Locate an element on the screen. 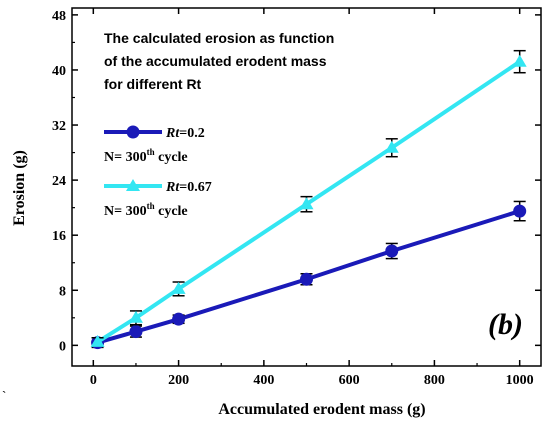 The image size is (550, 425). y-tick-label-48: 48 is located at coordinates (59, 16).